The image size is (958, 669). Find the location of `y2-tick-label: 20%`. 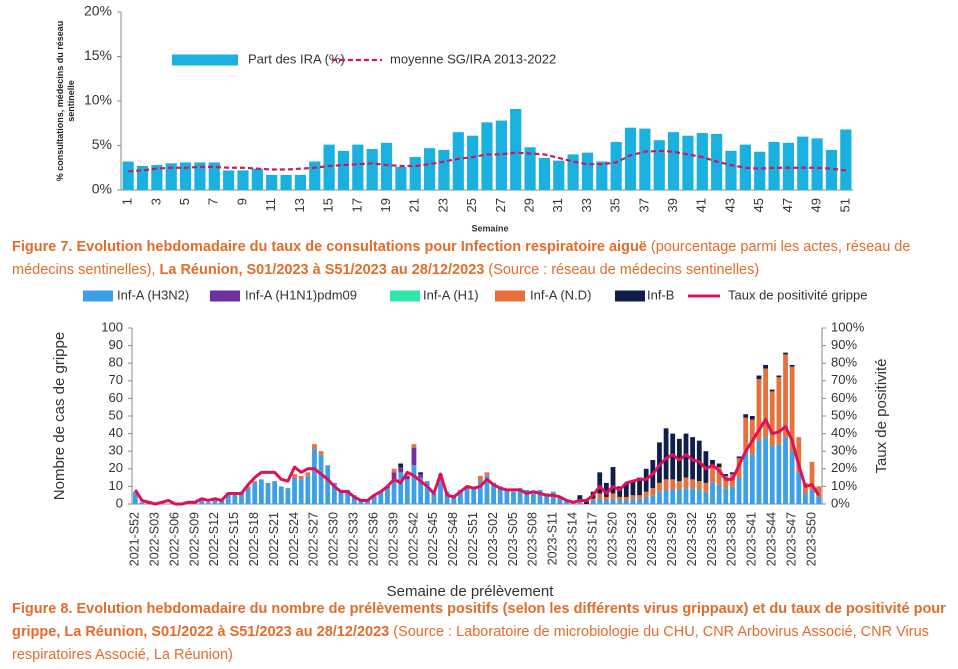

y2-tick-label: 20% is located at coordinates (844, 467).